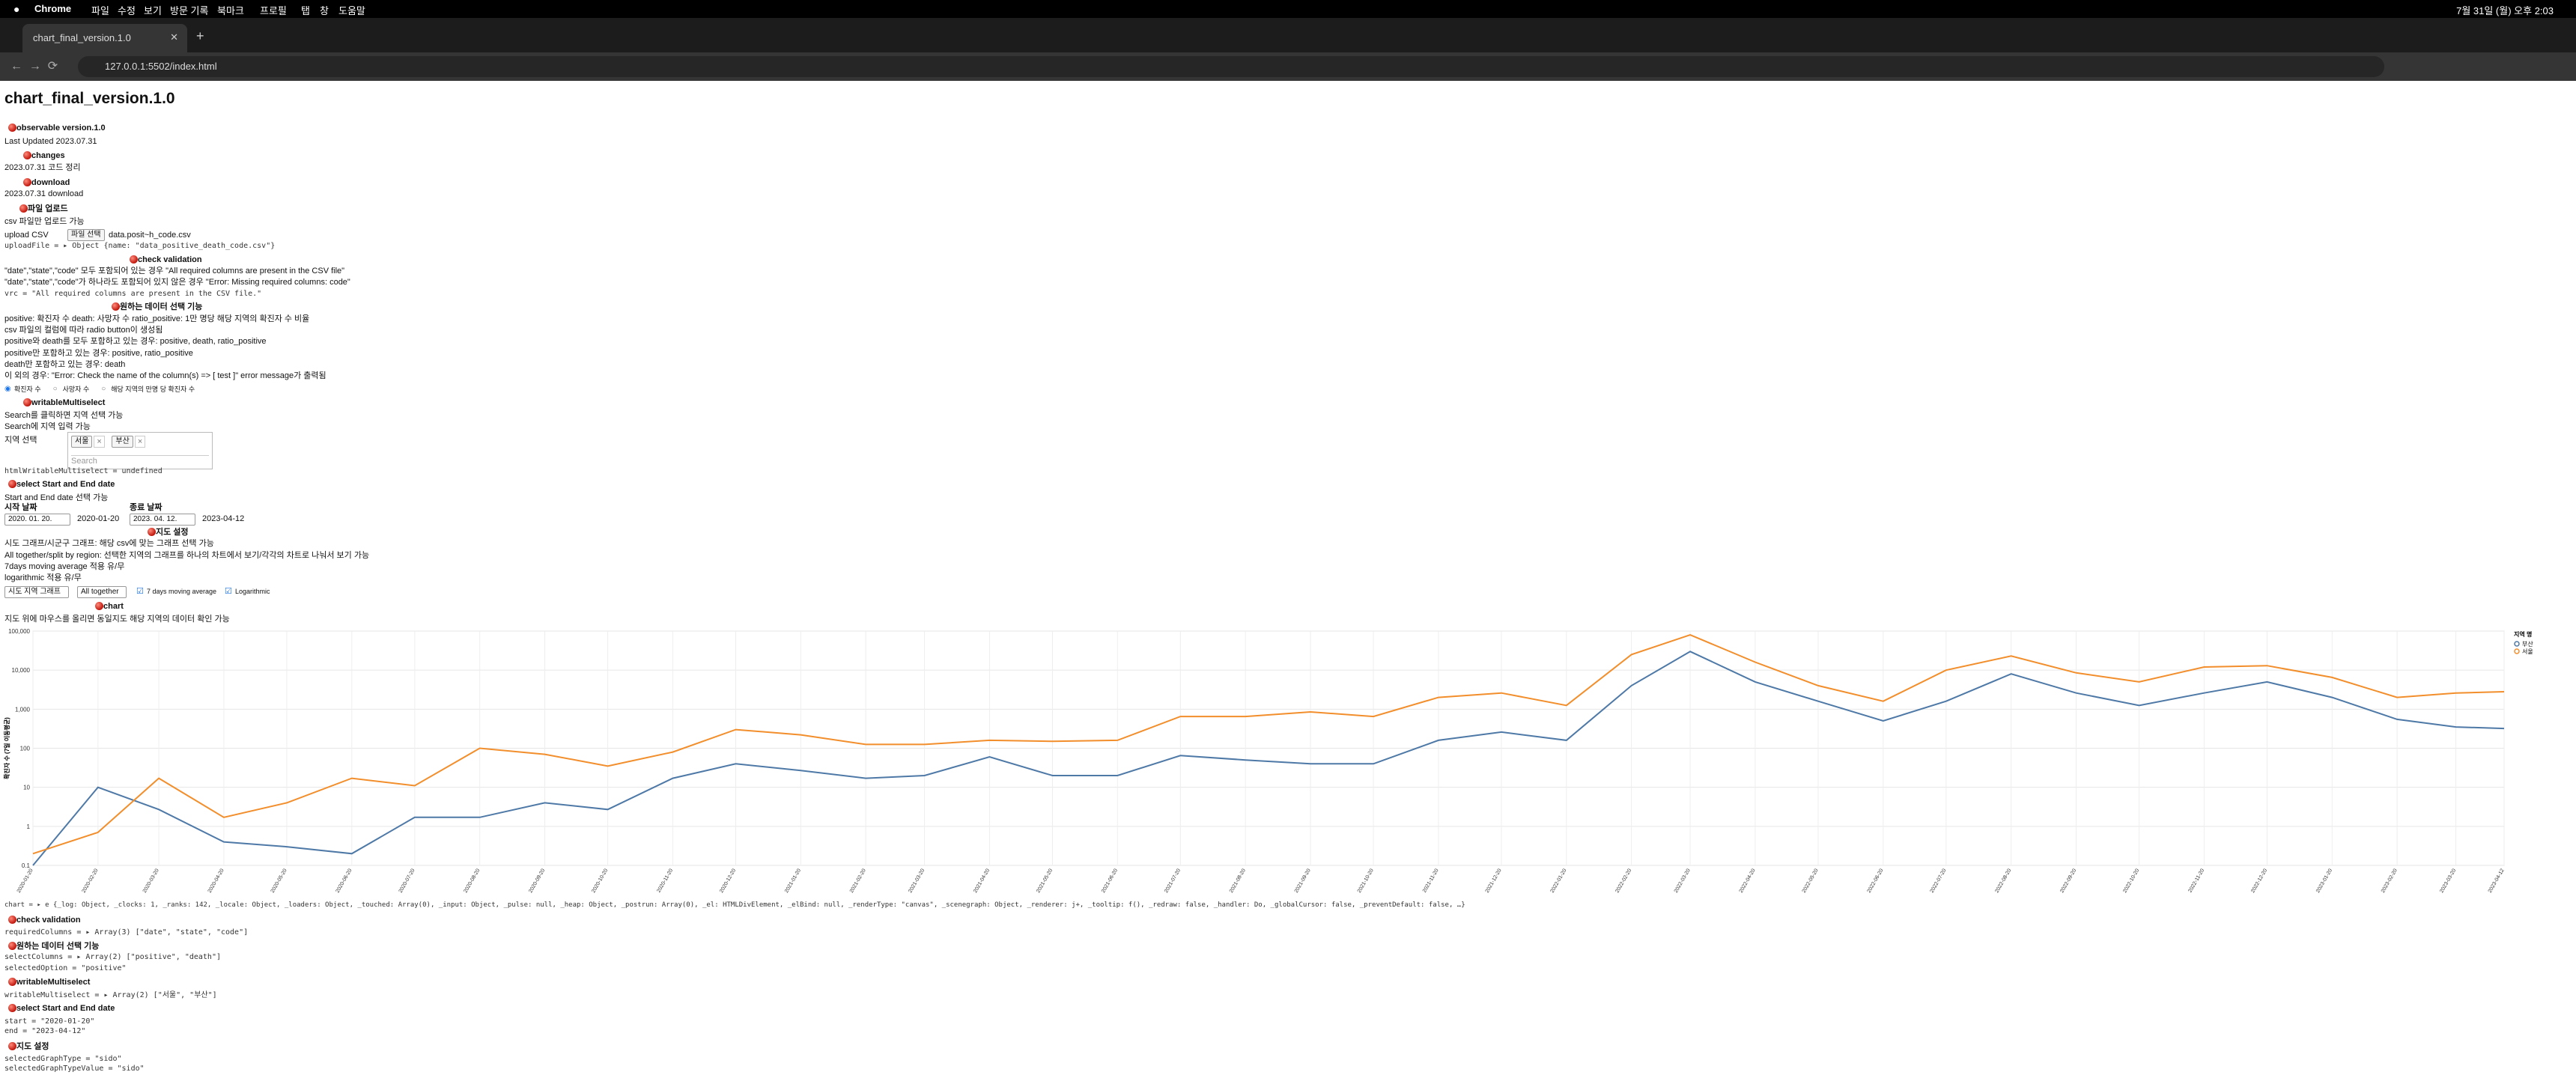 The height and width of the screenshot is (1078, 2576). What do you see at coordinates (273, 10) in the screenshot?
I see `menu-item: 프로필` at bounding box center [273, 10].